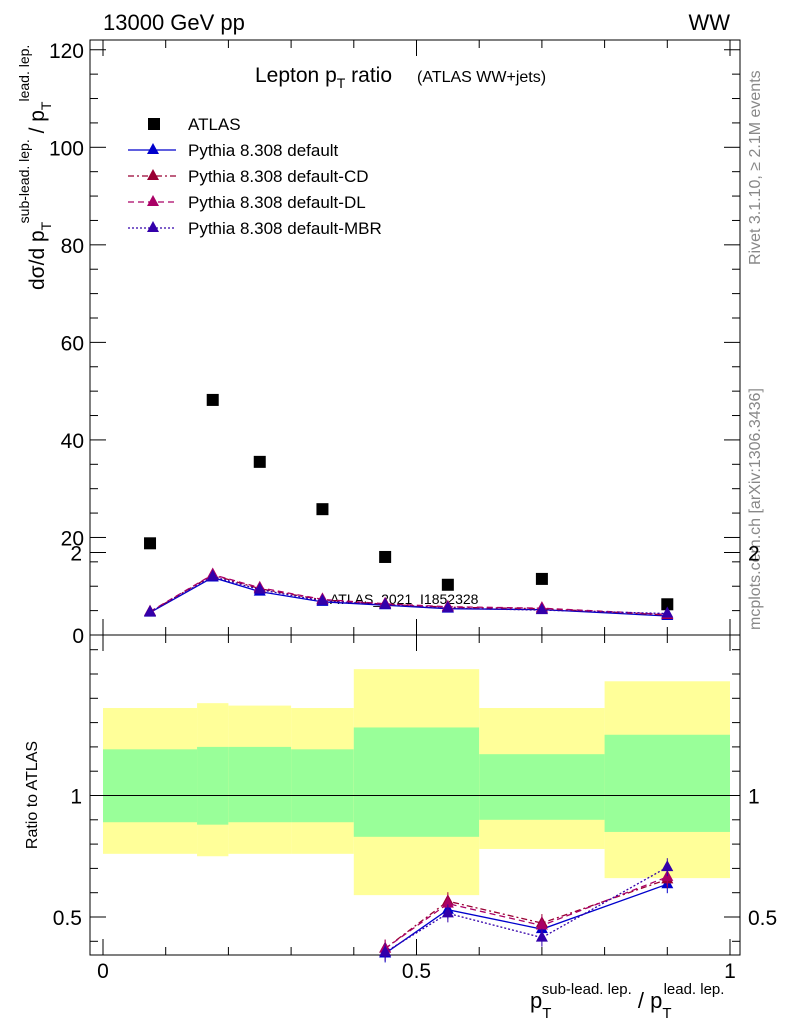 The height and width of the screenshot is (1024, 786). I want to click on ratio-y-tick-label: 2, so click(76, 554).